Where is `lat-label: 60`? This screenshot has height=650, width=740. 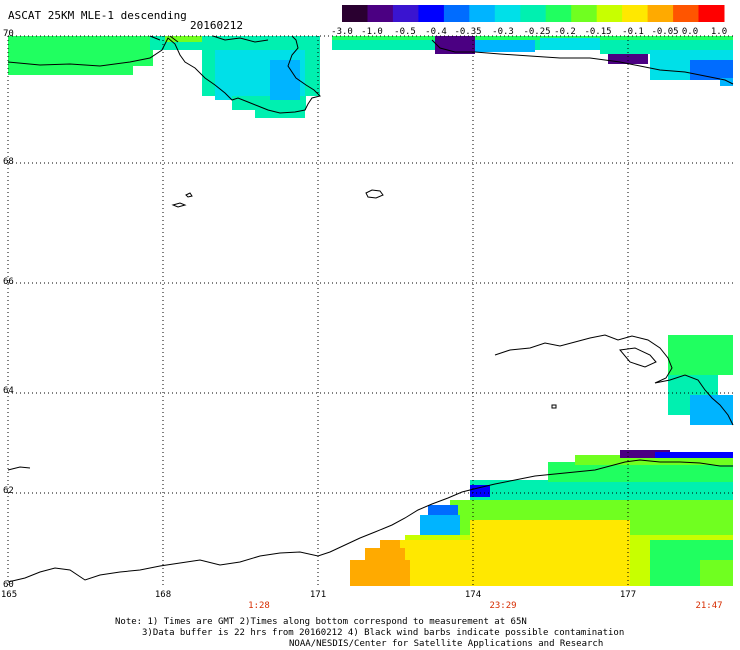
lat-label: 60 is located at coordinates (8, 585).